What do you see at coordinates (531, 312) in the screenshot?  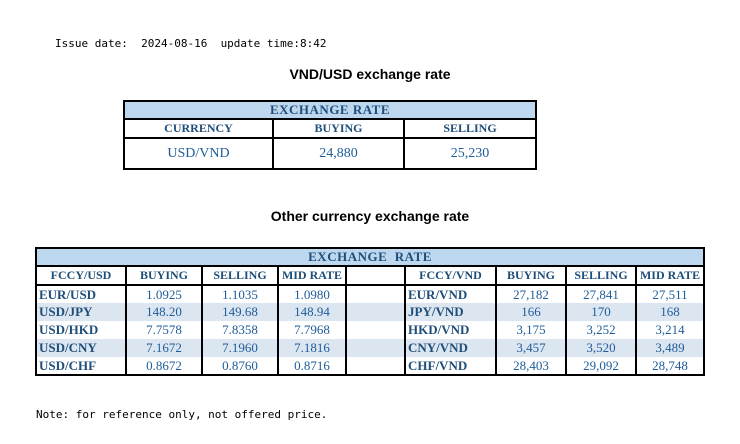 I see `buying-value: 166` at bounding box center [531, 312].